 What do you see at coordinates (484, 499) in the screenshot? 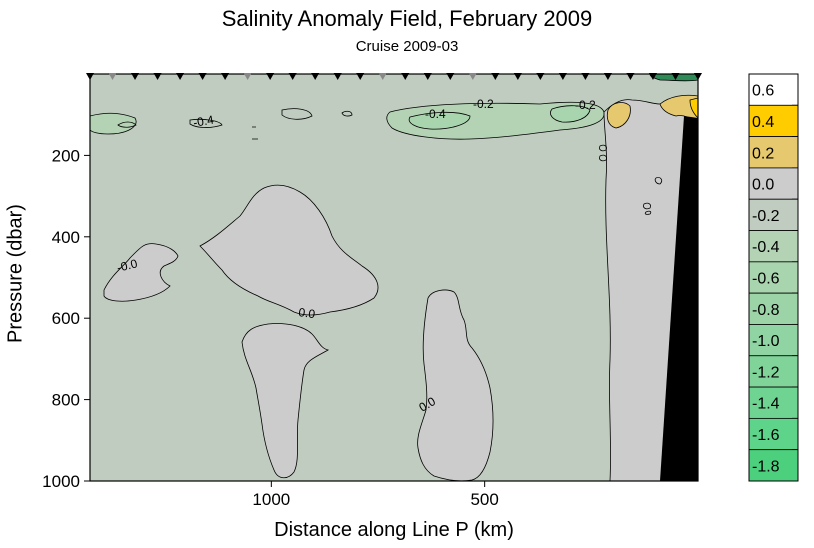
I see `x-tick-label: 500` at bounding box center [484, 499].